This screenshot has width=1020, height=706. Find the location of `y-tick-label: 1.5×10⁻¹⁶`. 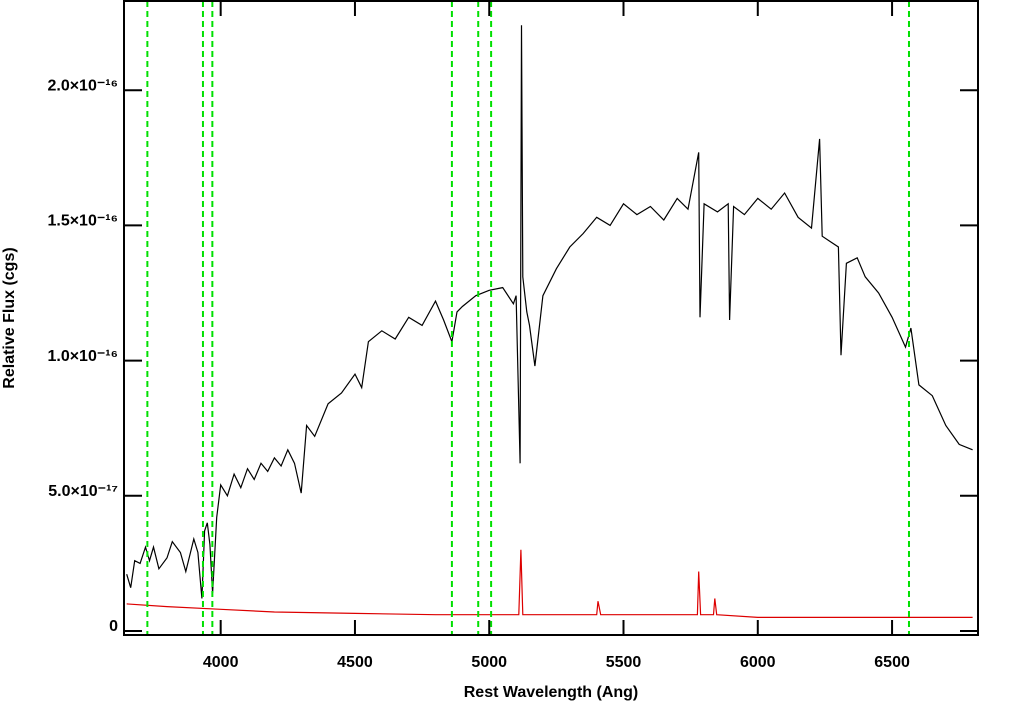

y-tick-label: 1.5×10⁻¹⁶ is located at coordinates (82, 221).